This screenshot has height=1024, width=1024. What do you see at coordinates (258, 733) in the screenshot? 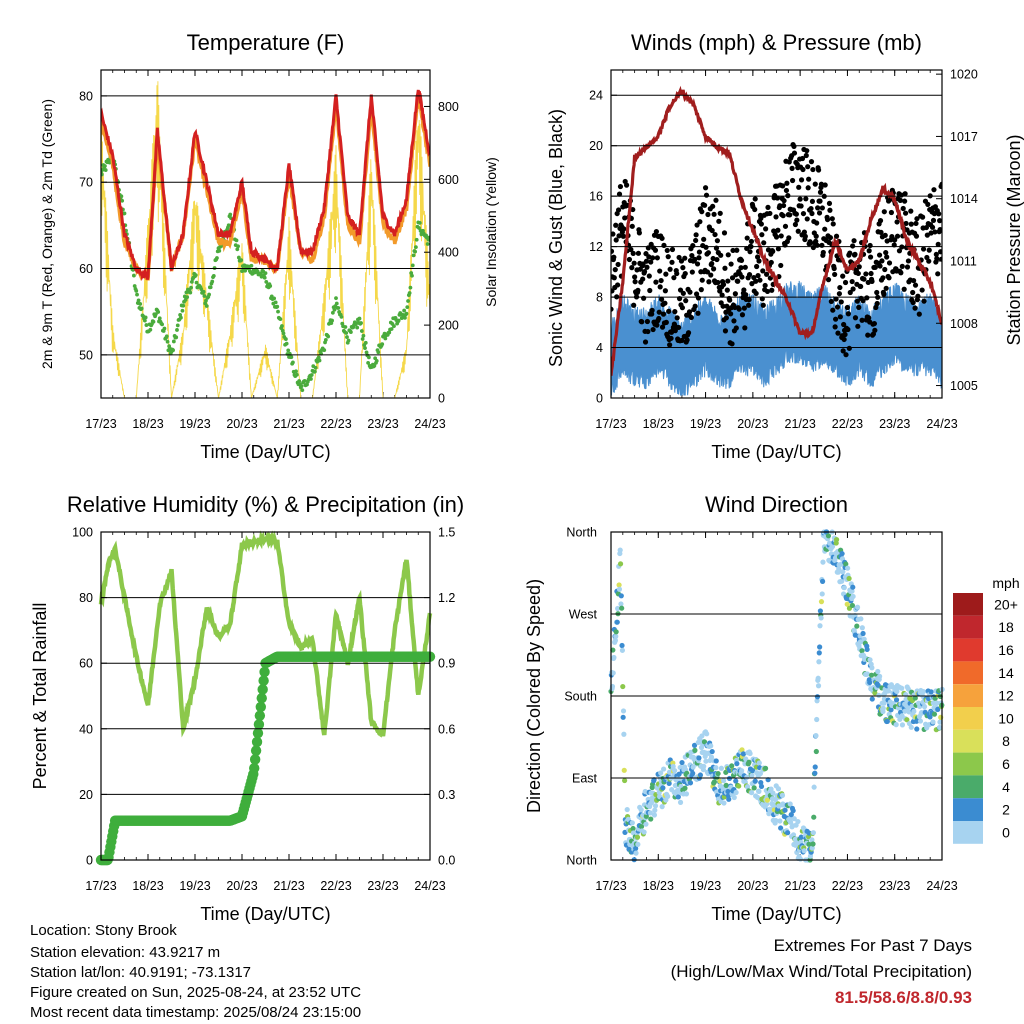
I see `rainfall-point` at bounding box center [258, 733].